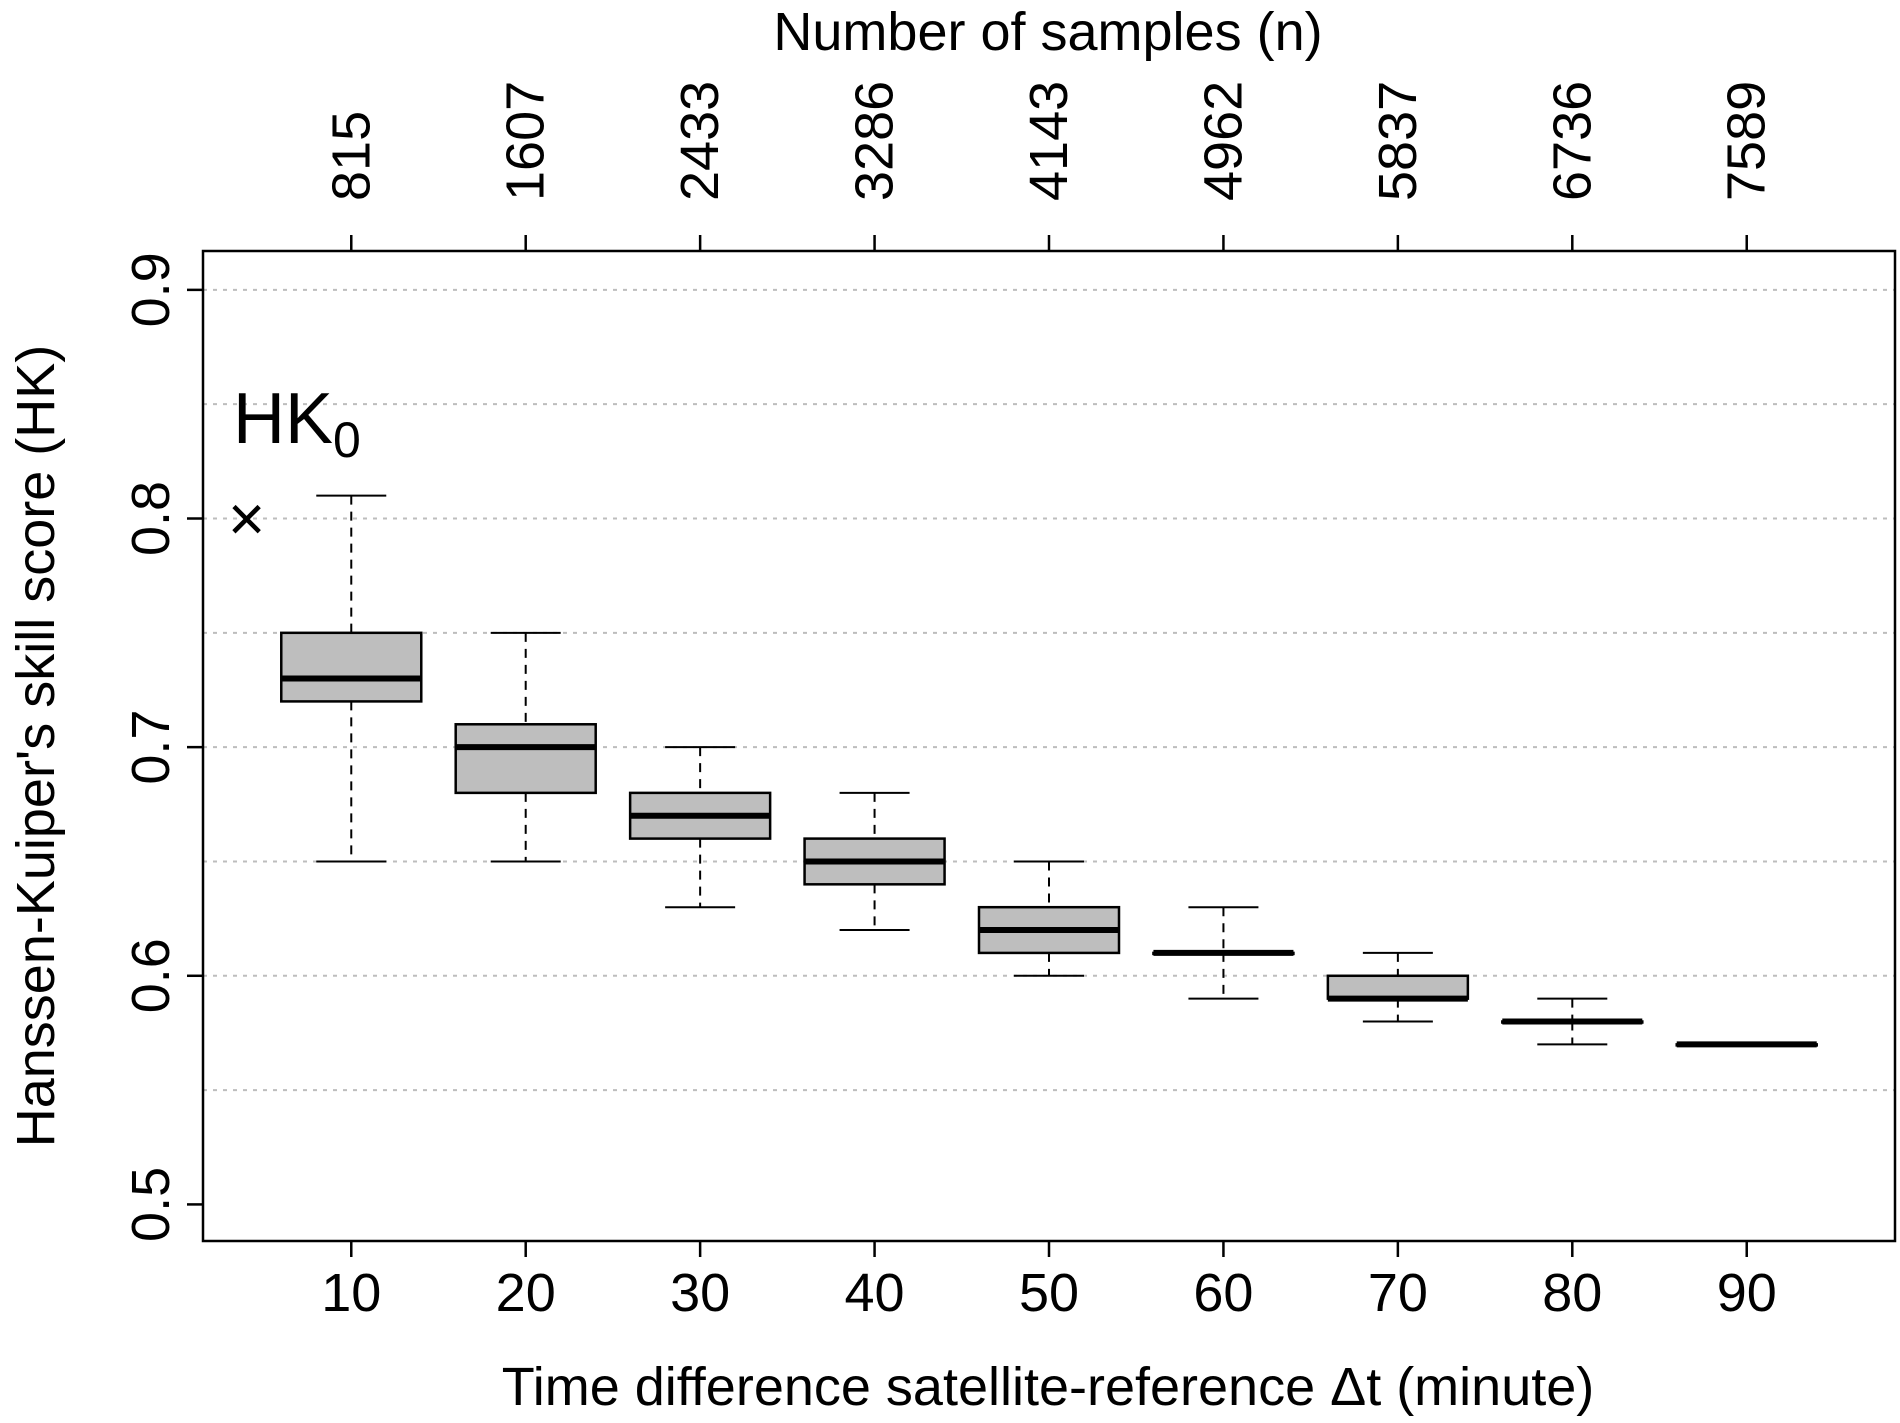  I want to click on x-tick-label: 20, so click(526, 1293).